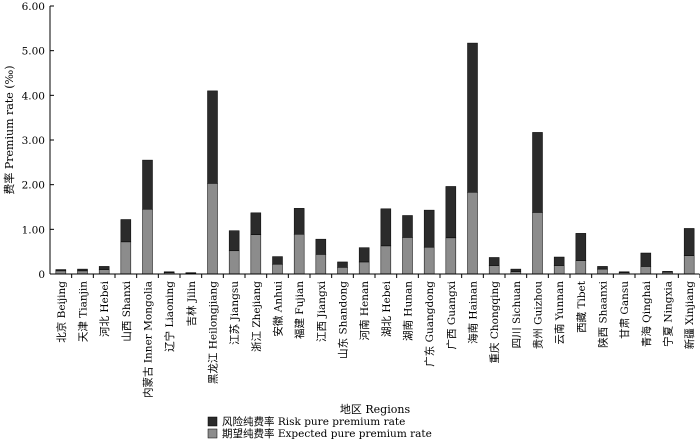  What do you see at coordinates (327, 433) in the screenshot?
I see `legend-label: 期望纯费率 Expected pure premium rate` at bounding box center [327, 433].